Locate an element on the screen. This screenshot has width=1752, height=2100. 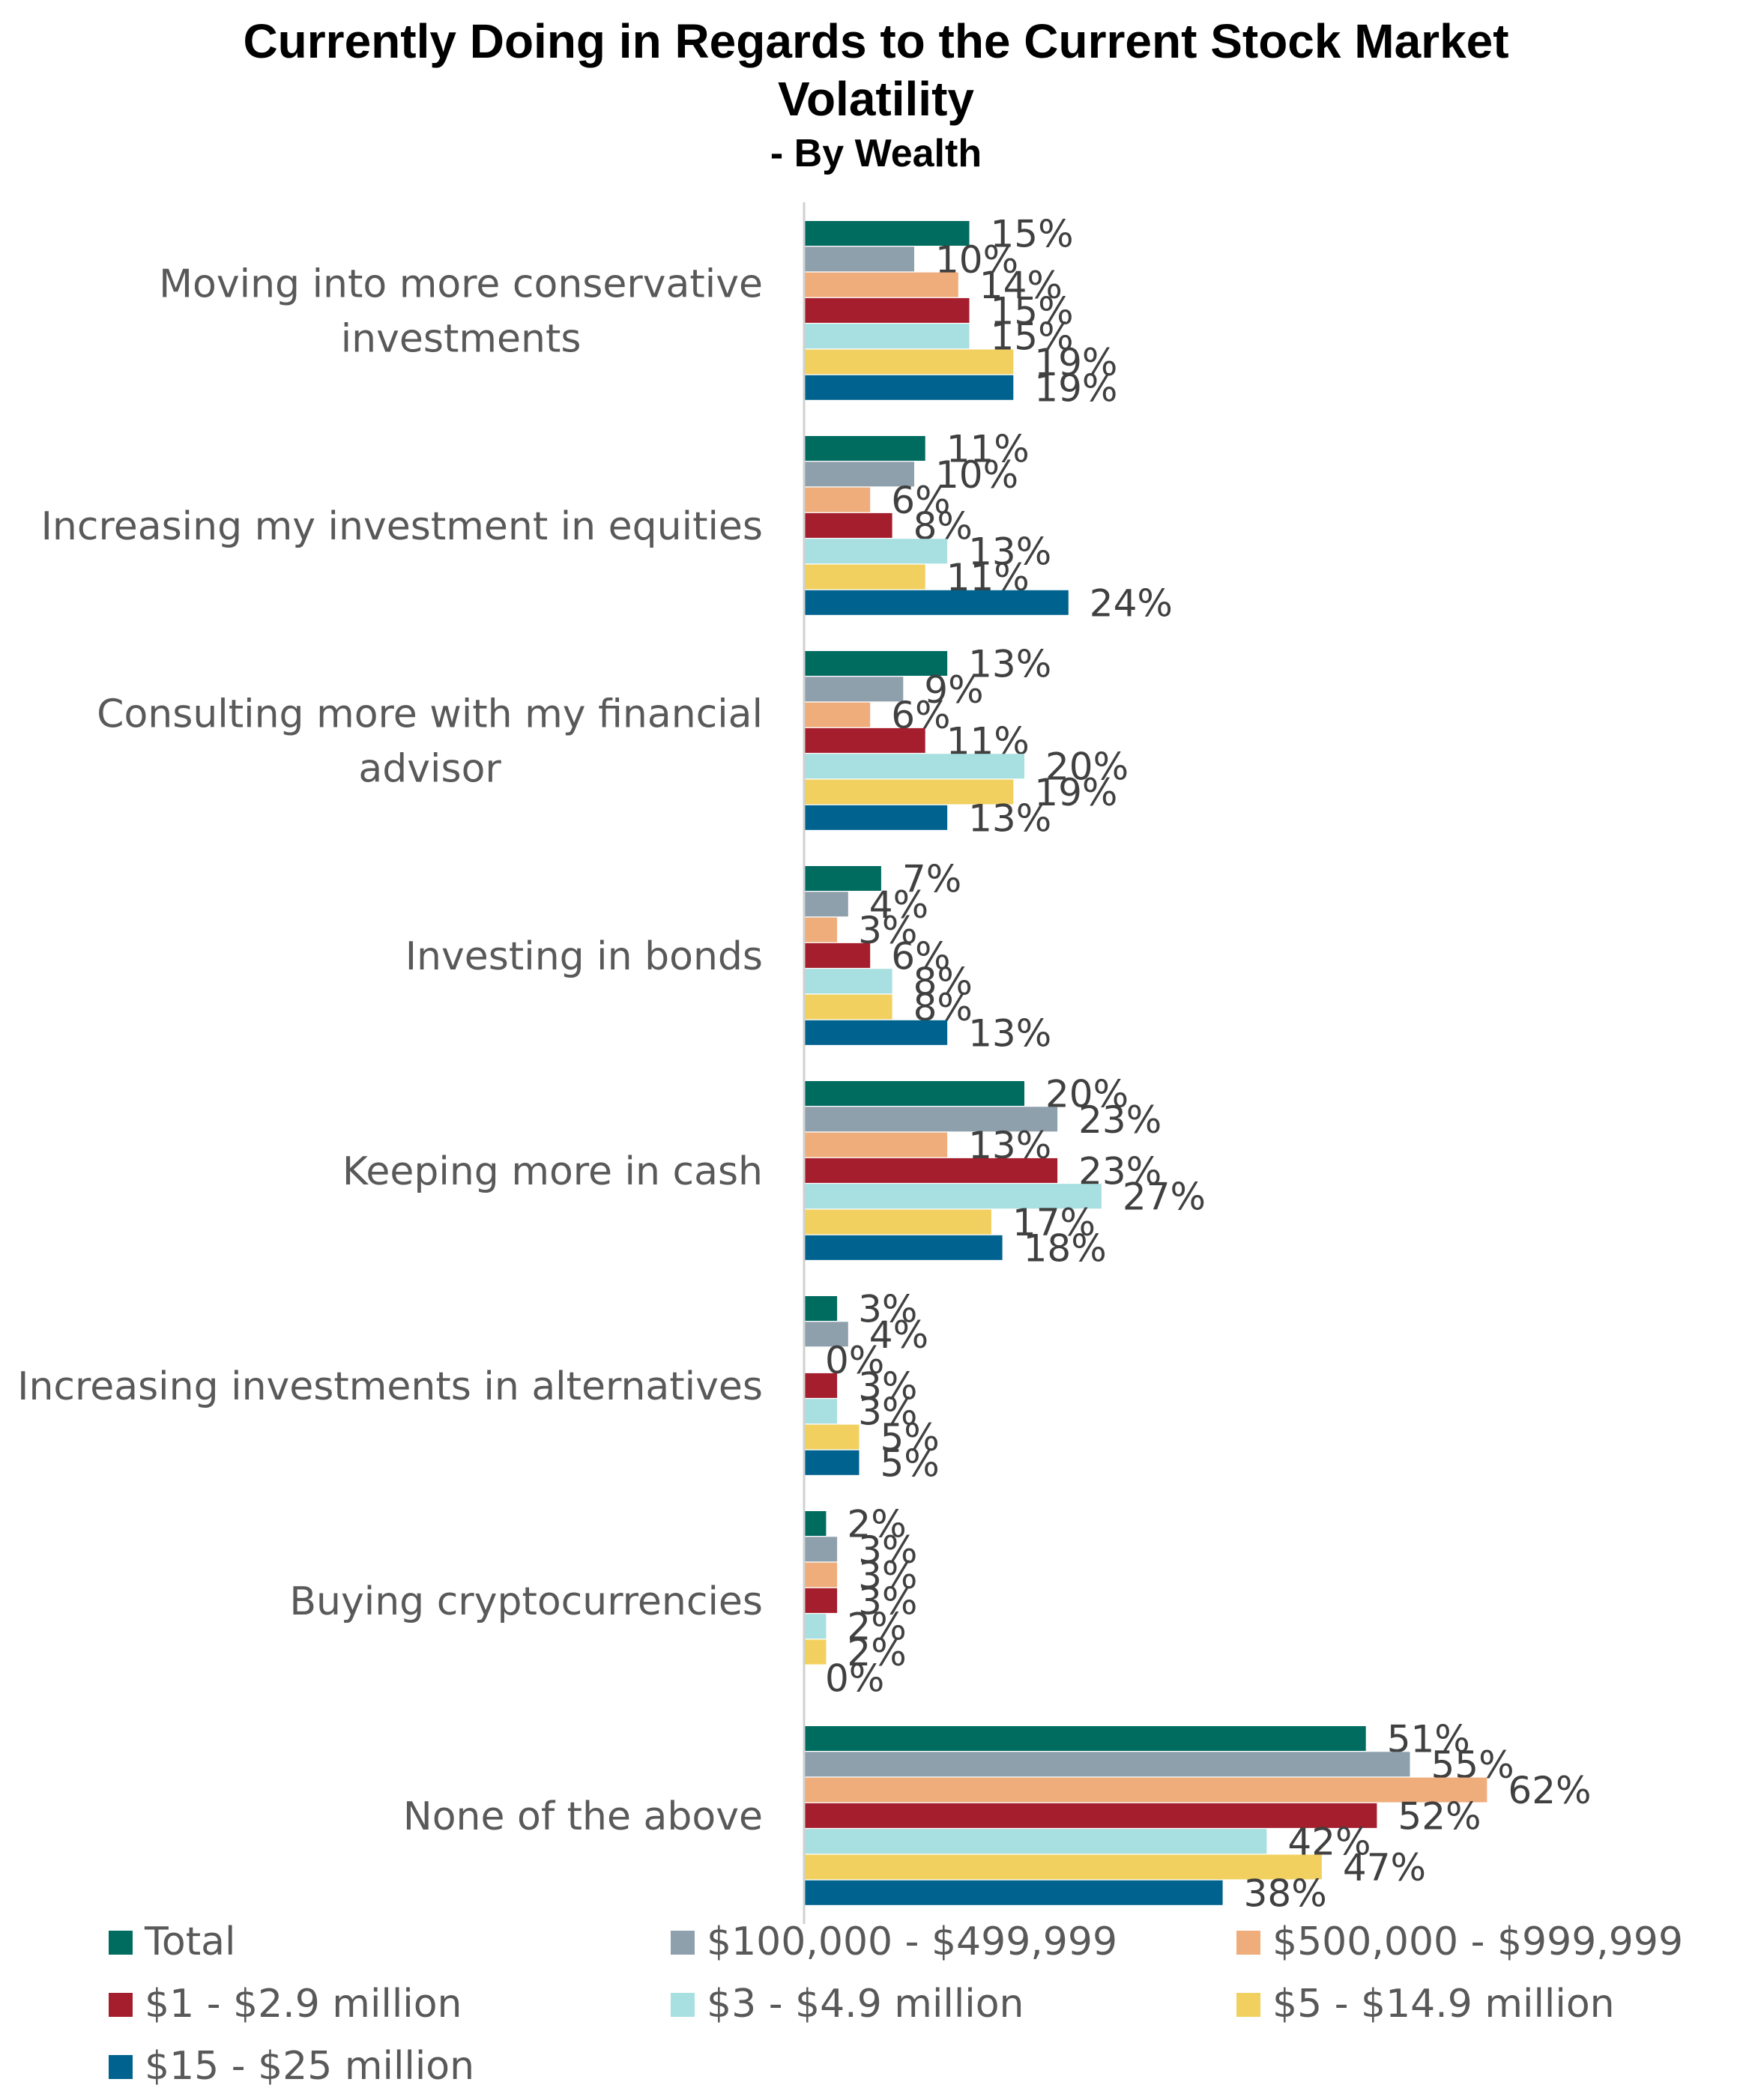
category-label: None of the above is located at coordinates (583, 1817).